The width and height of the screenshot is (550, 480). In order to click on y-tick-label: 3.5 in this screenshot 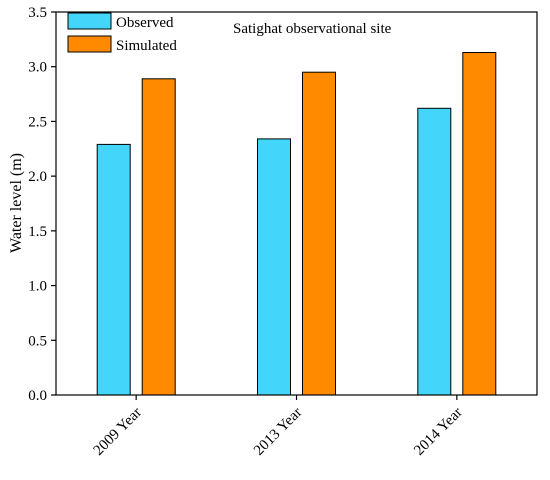, I will do `click(37, 13)`.